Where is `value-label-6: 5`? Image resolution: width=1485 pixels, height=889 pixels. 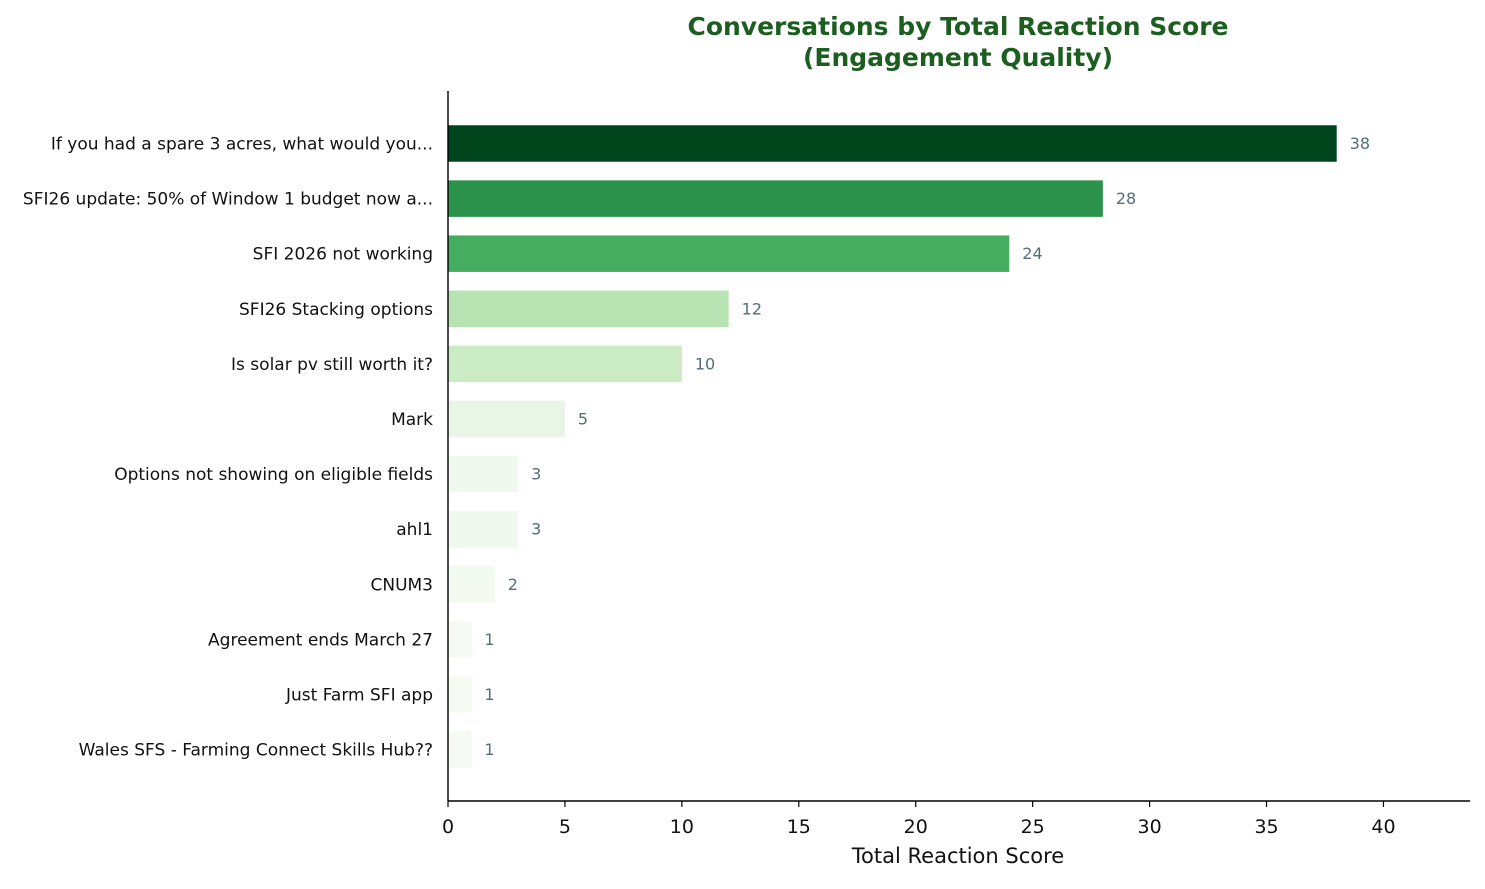
value-label-6: 5 is located at coordinates (583, 419).